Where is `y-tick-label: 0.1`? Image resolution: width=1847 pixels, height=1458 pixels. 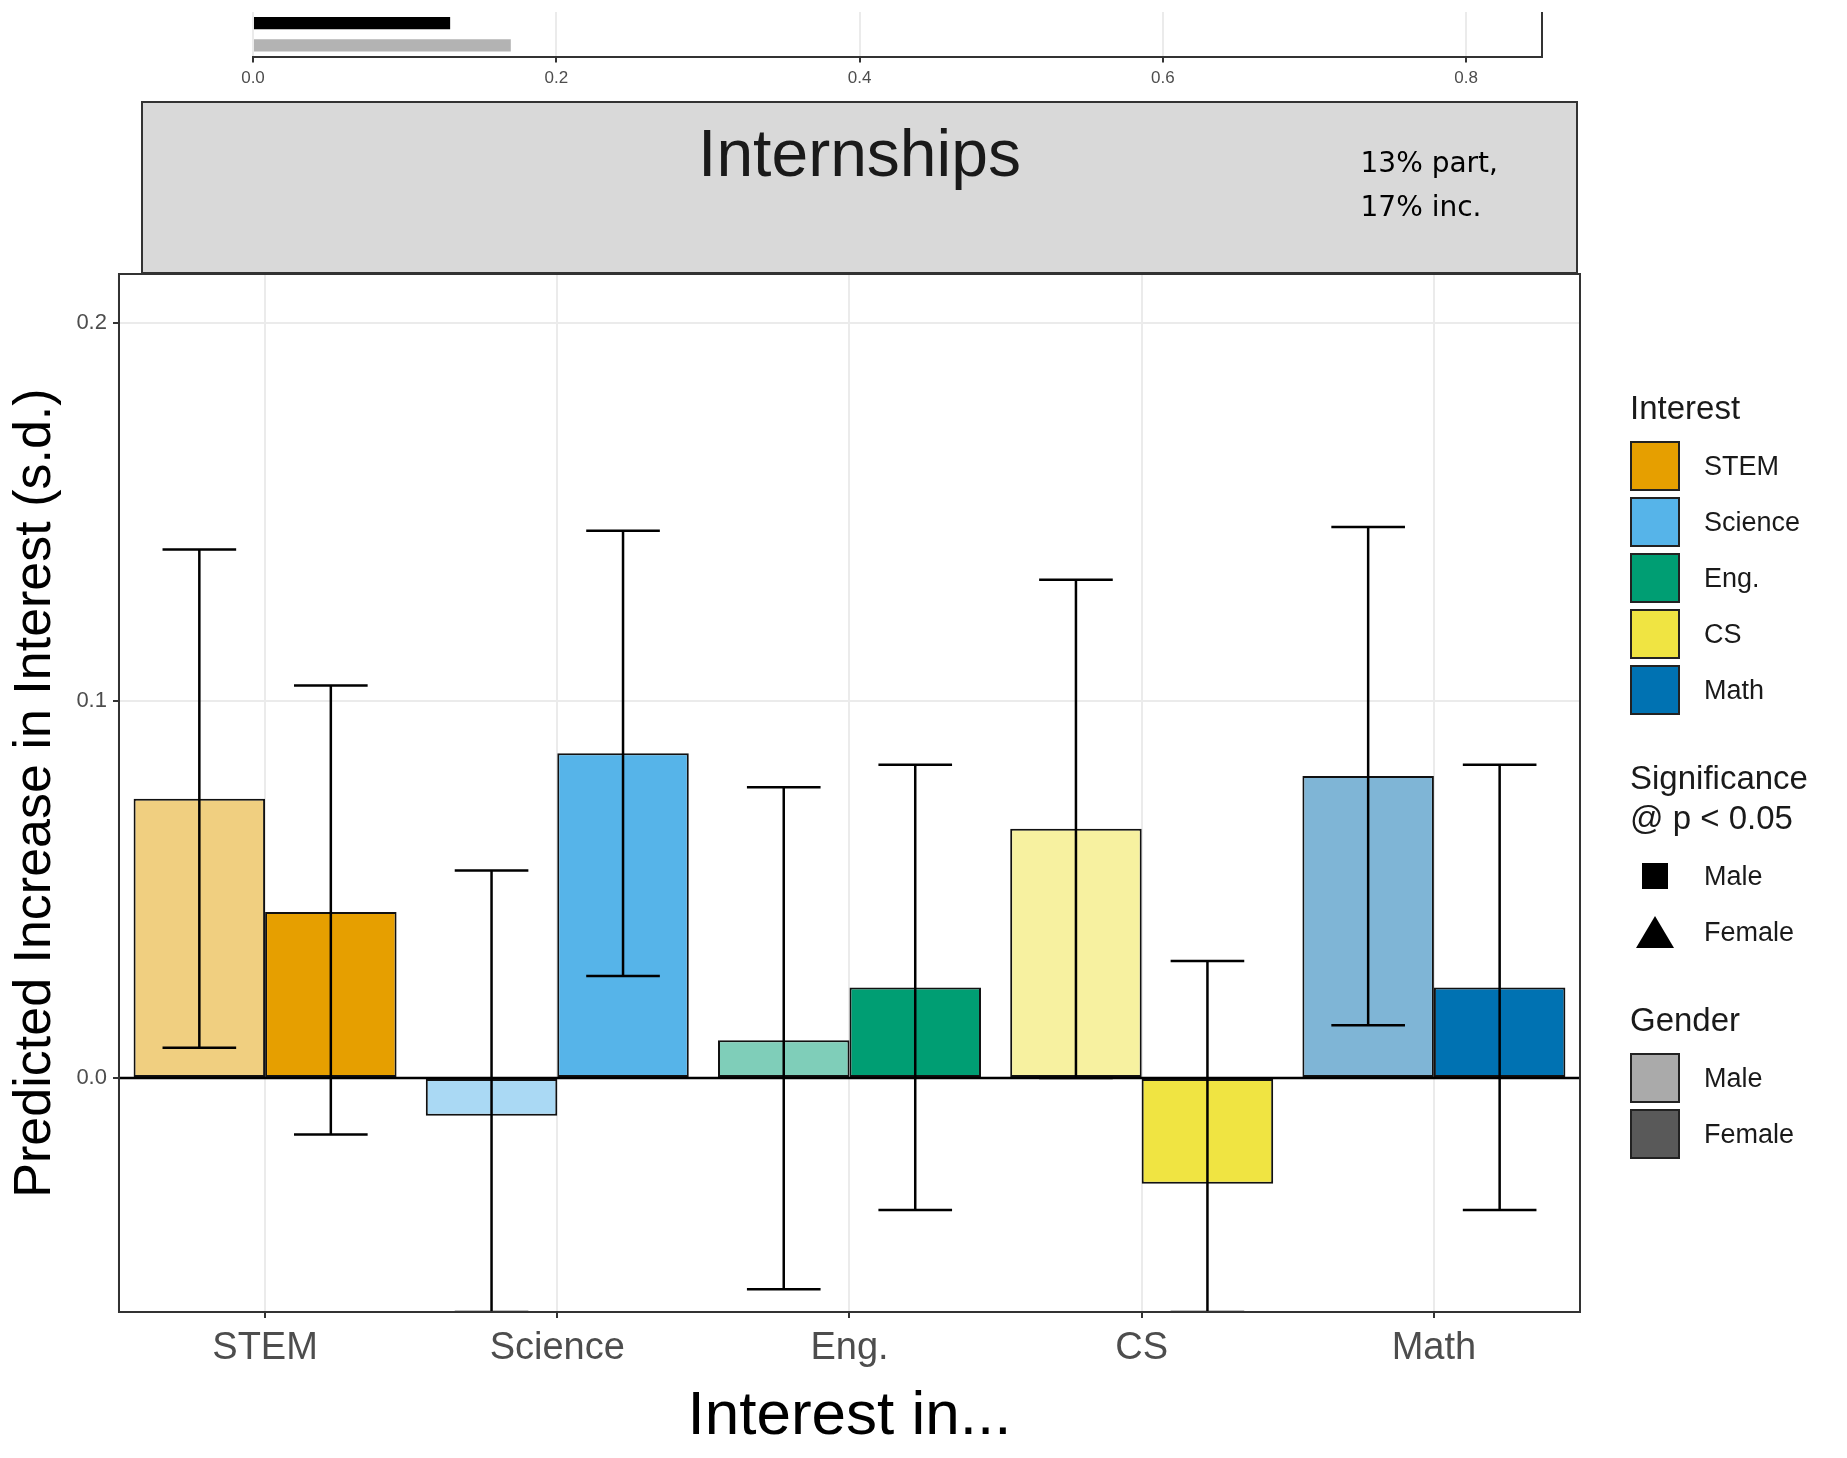 y-tick-label: 0.1 is located at coordinates (91, 699).